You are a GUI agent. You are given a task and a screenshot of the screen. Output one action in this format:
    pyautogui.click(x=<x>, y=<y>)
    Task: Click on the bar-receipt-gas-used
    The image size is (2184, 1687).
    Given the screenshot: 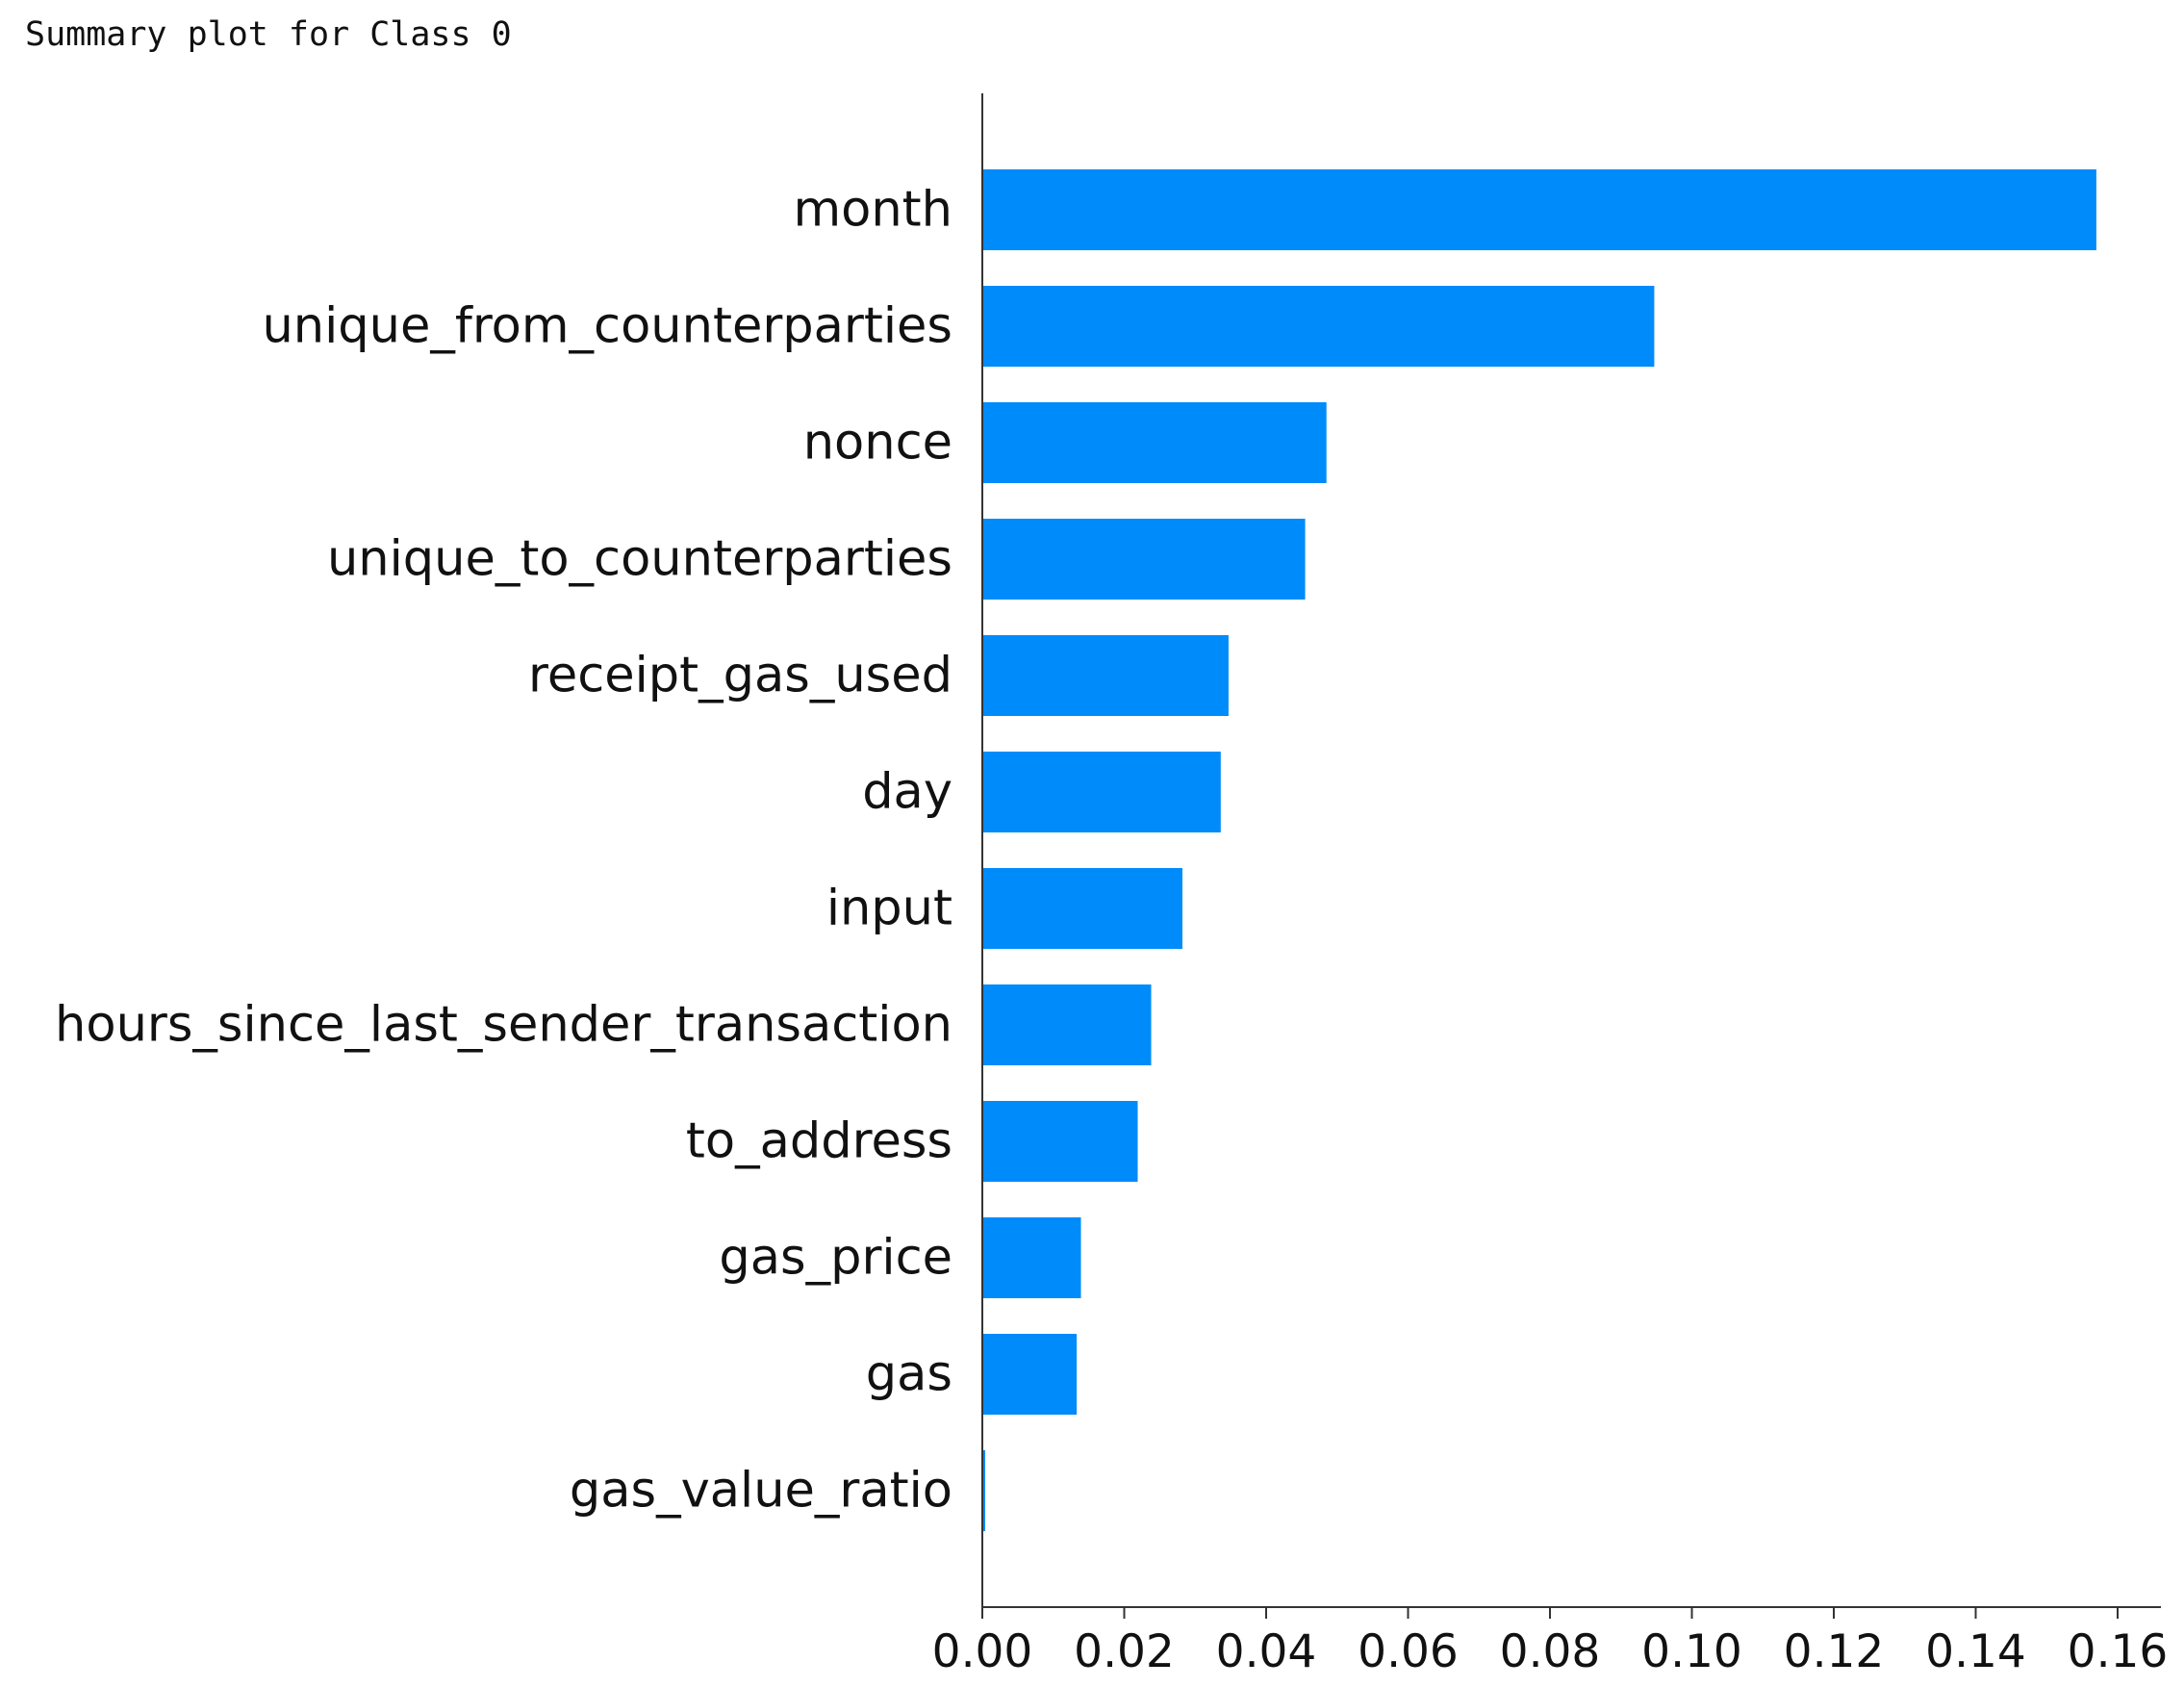 What is the action you would take?
    pyautogui.click(x=1105, y=675)
    